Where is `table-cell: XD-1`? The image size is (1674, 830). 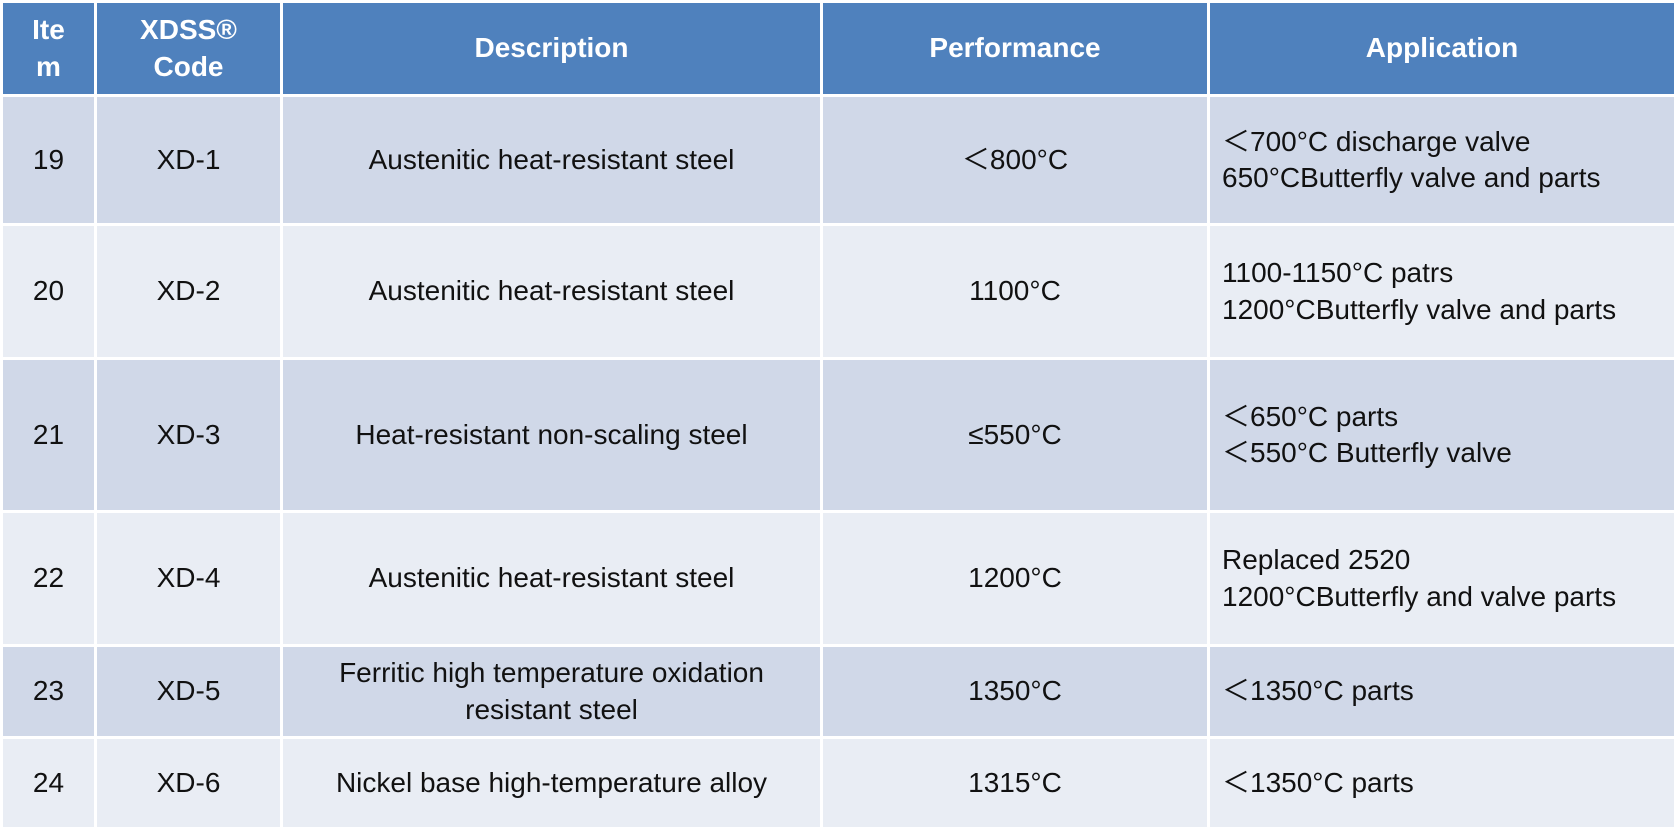 table-cell: XD-1 is located at coordinates (189, 160).